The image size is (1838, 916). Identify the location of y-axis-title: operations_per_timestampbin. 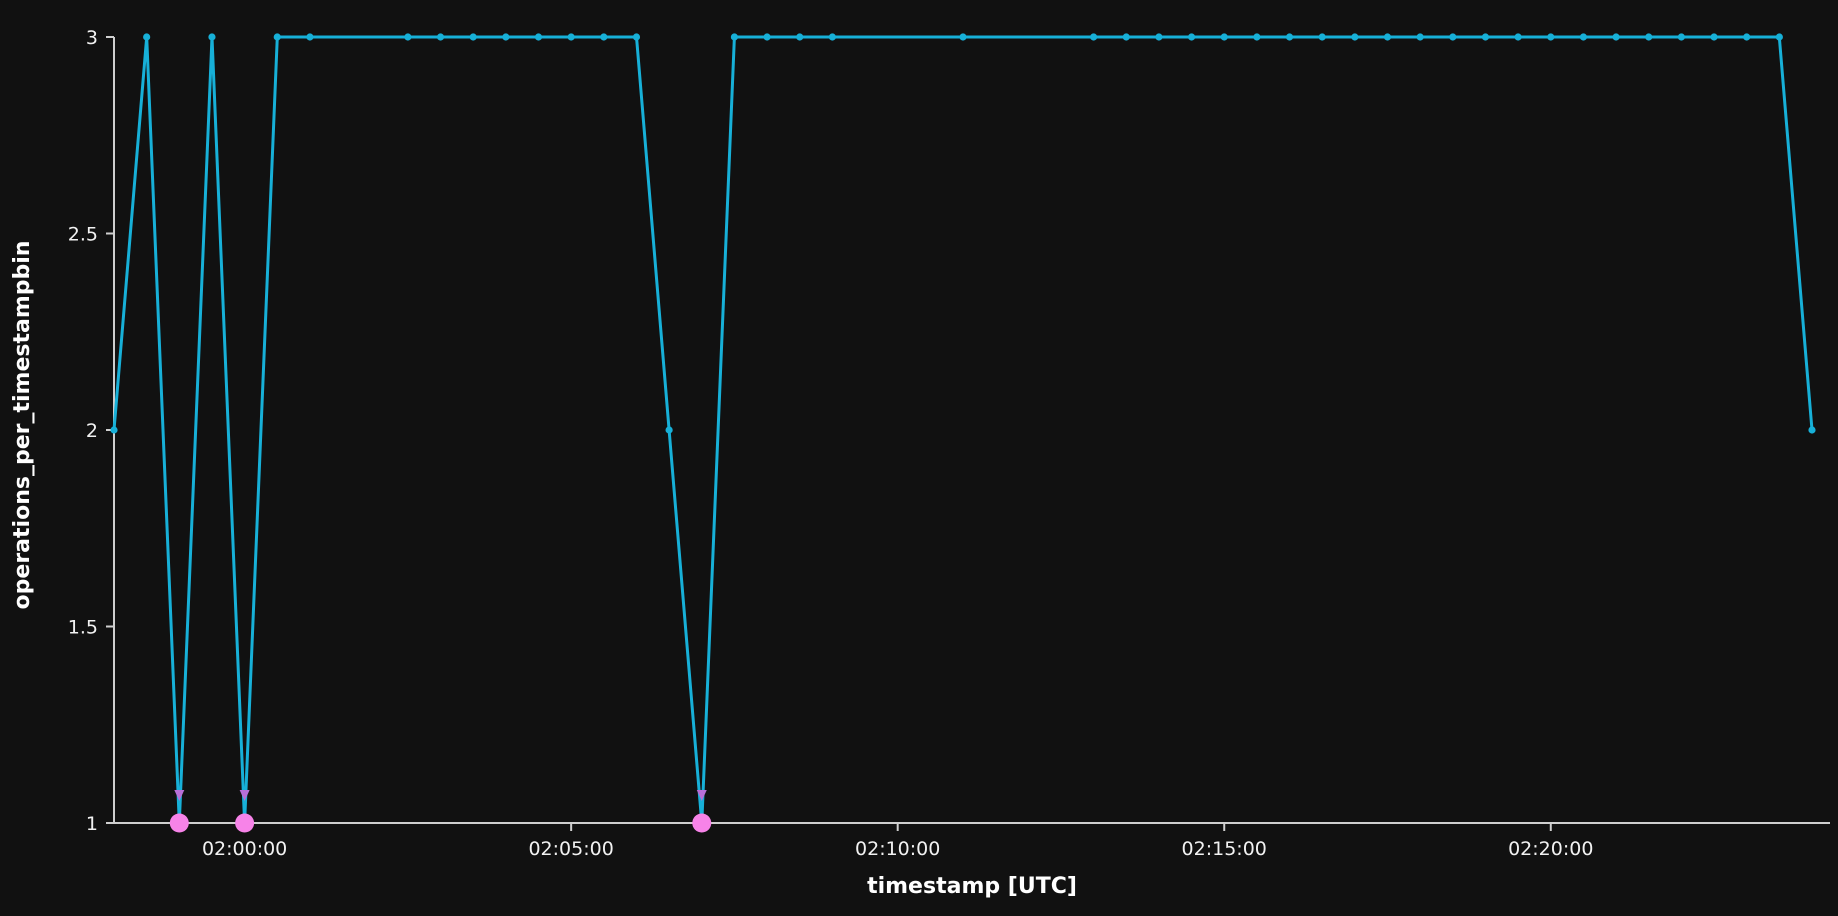
(22, 425).